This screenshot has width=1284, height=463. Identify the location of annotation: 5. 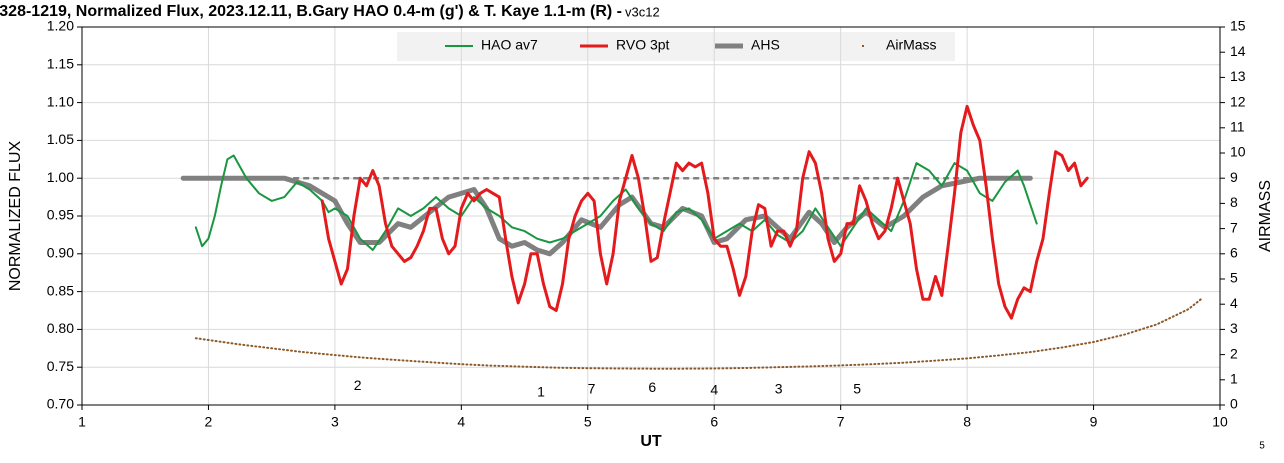
(857, 389).